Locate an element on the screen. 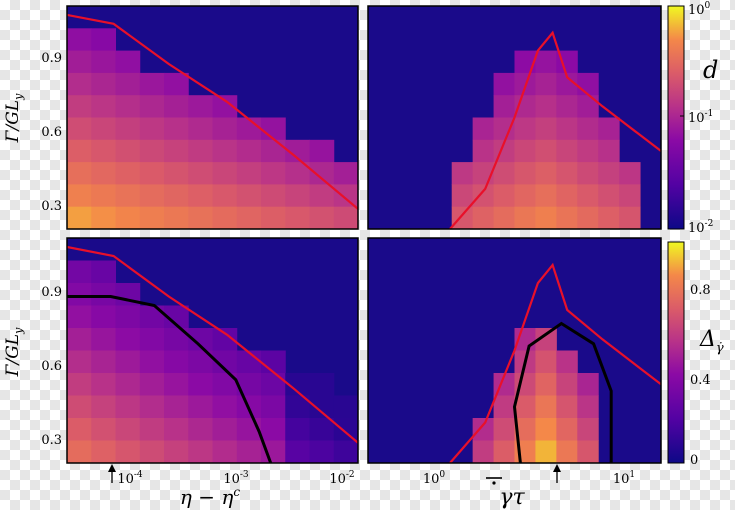 Image resolution: width=735 pixels, height=510 pixels. colorbar-bottom: 0.8 0.4 0 Δγ̇ is located at coordinates (695, 354).